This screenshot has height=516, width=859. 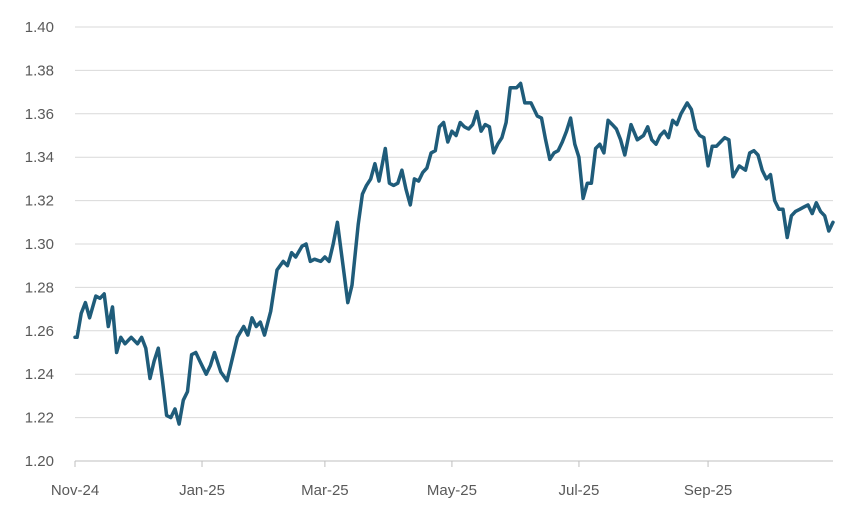 I want to click on y-tick-label: 1.28, so click(x=39, y=287).